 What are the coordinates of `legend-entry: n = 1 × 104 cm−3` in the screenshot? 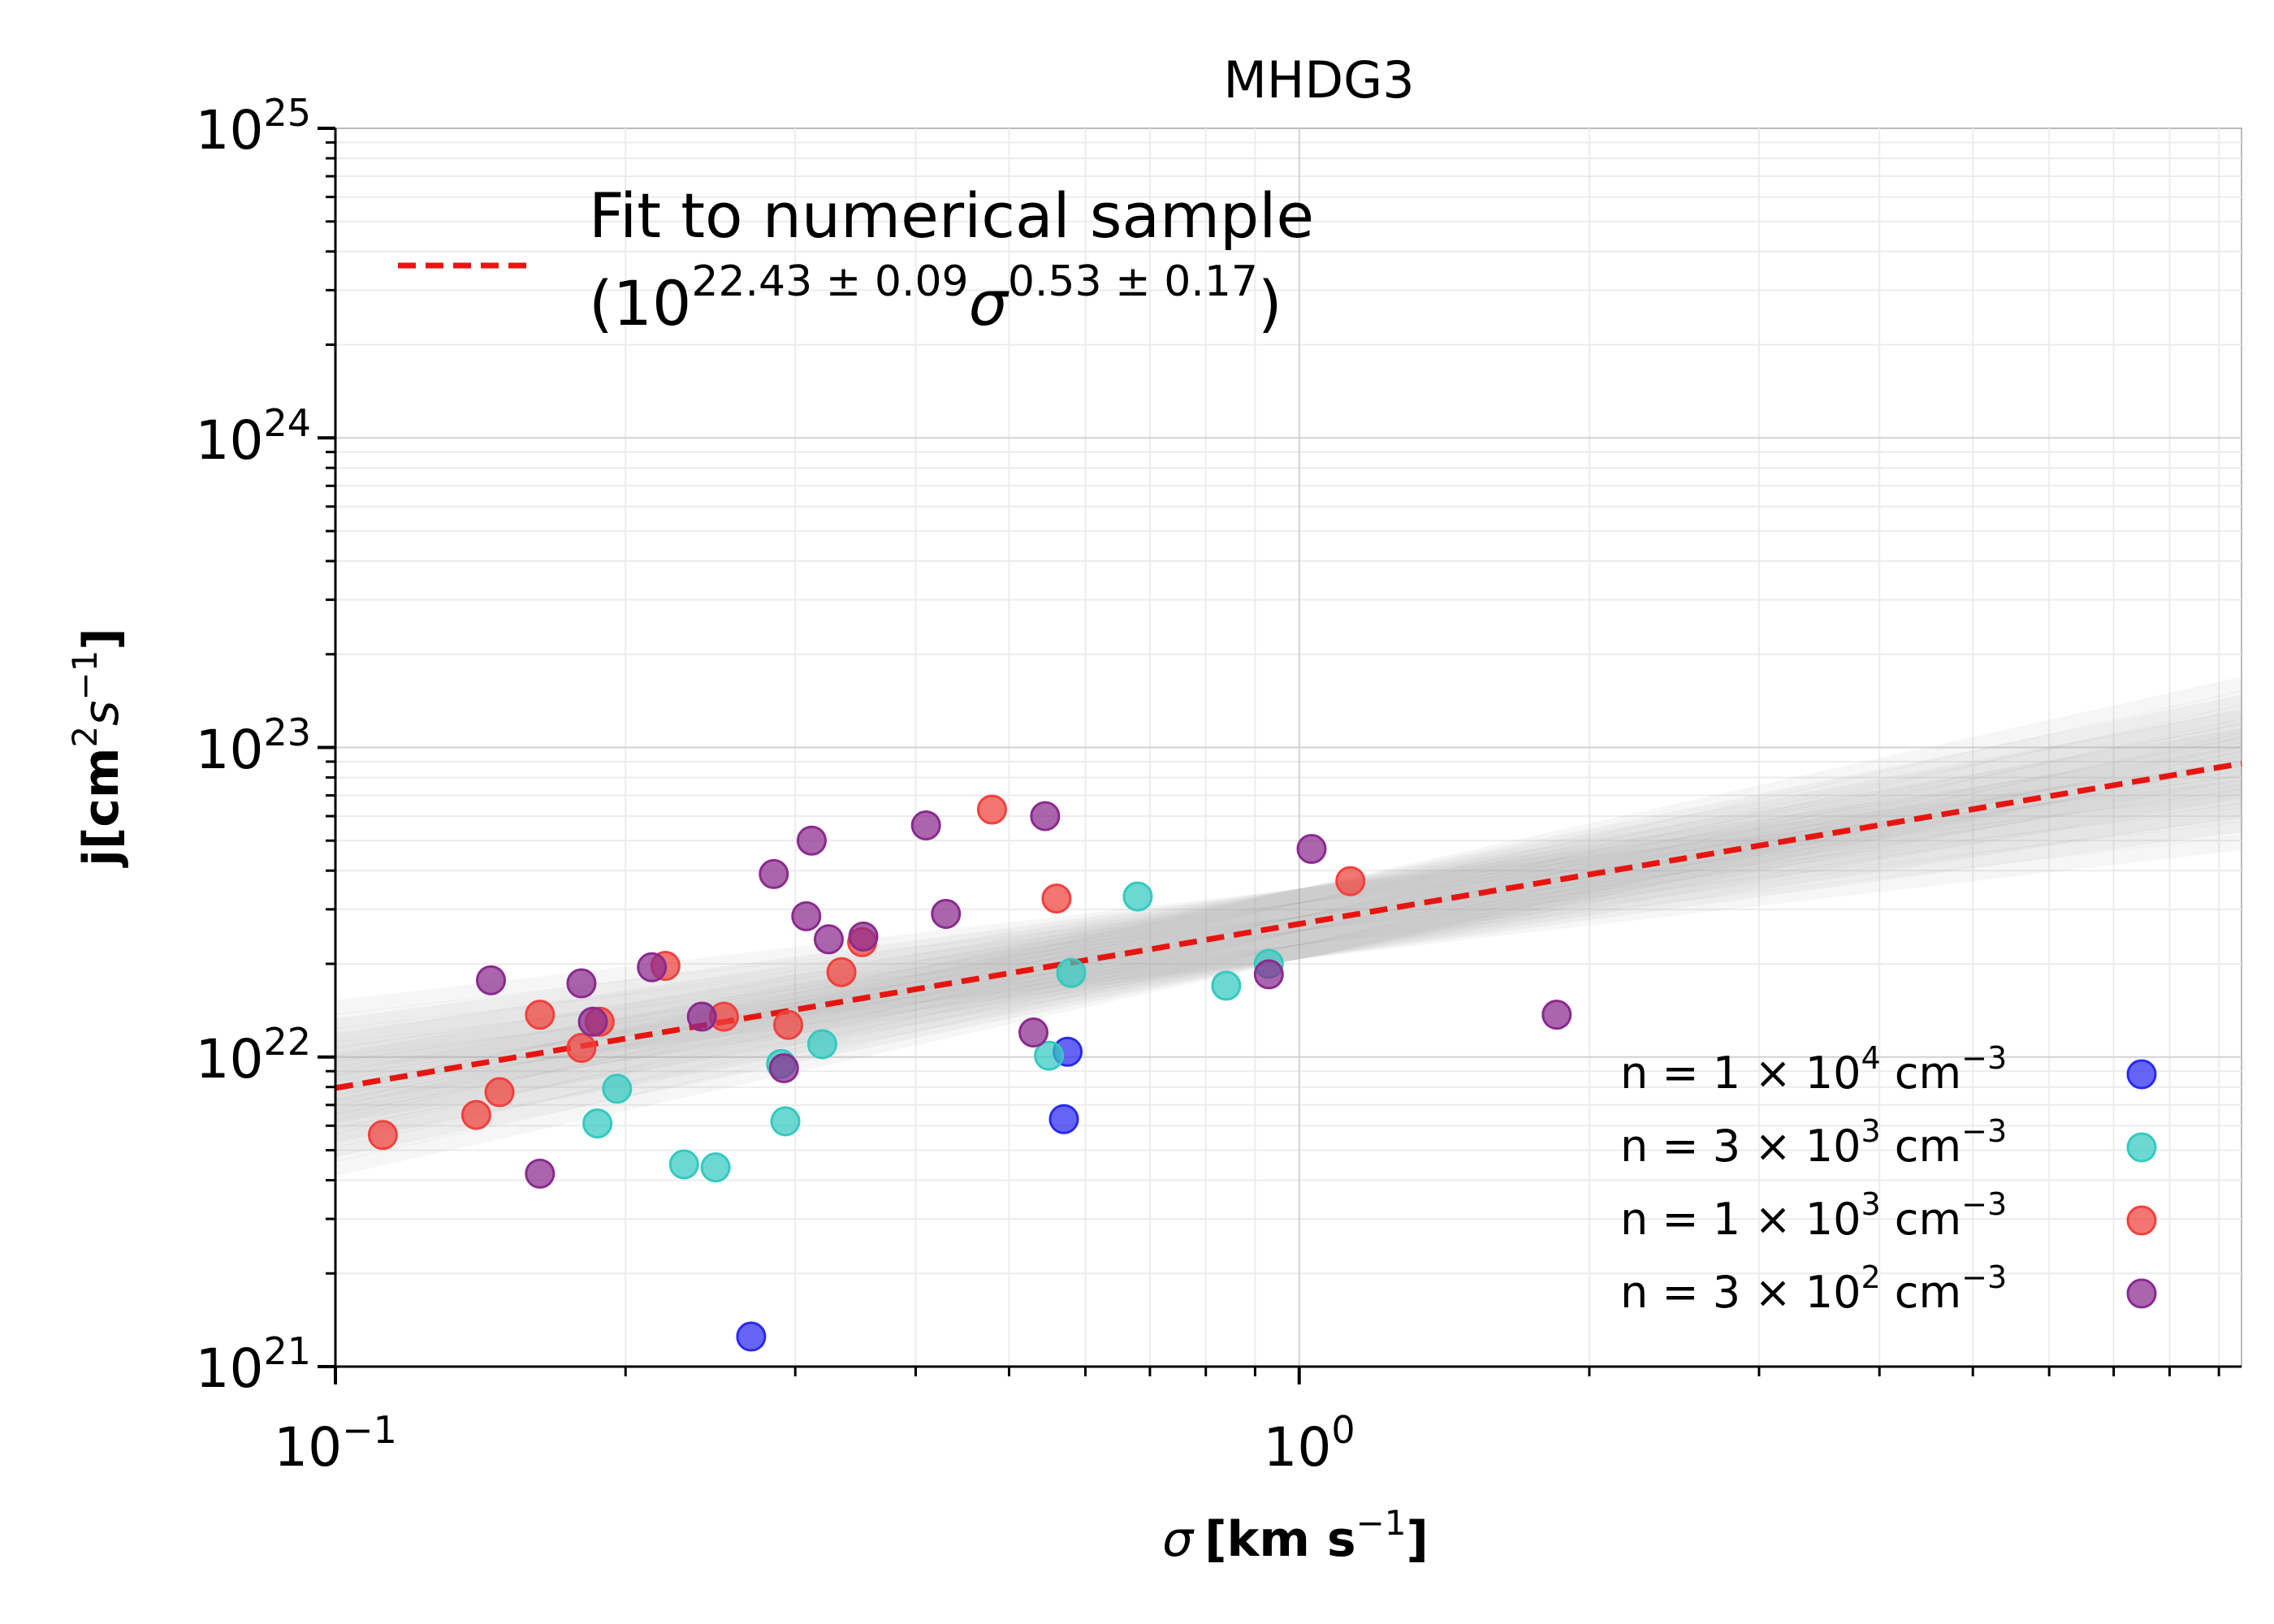 It's located at (1889, 1070).